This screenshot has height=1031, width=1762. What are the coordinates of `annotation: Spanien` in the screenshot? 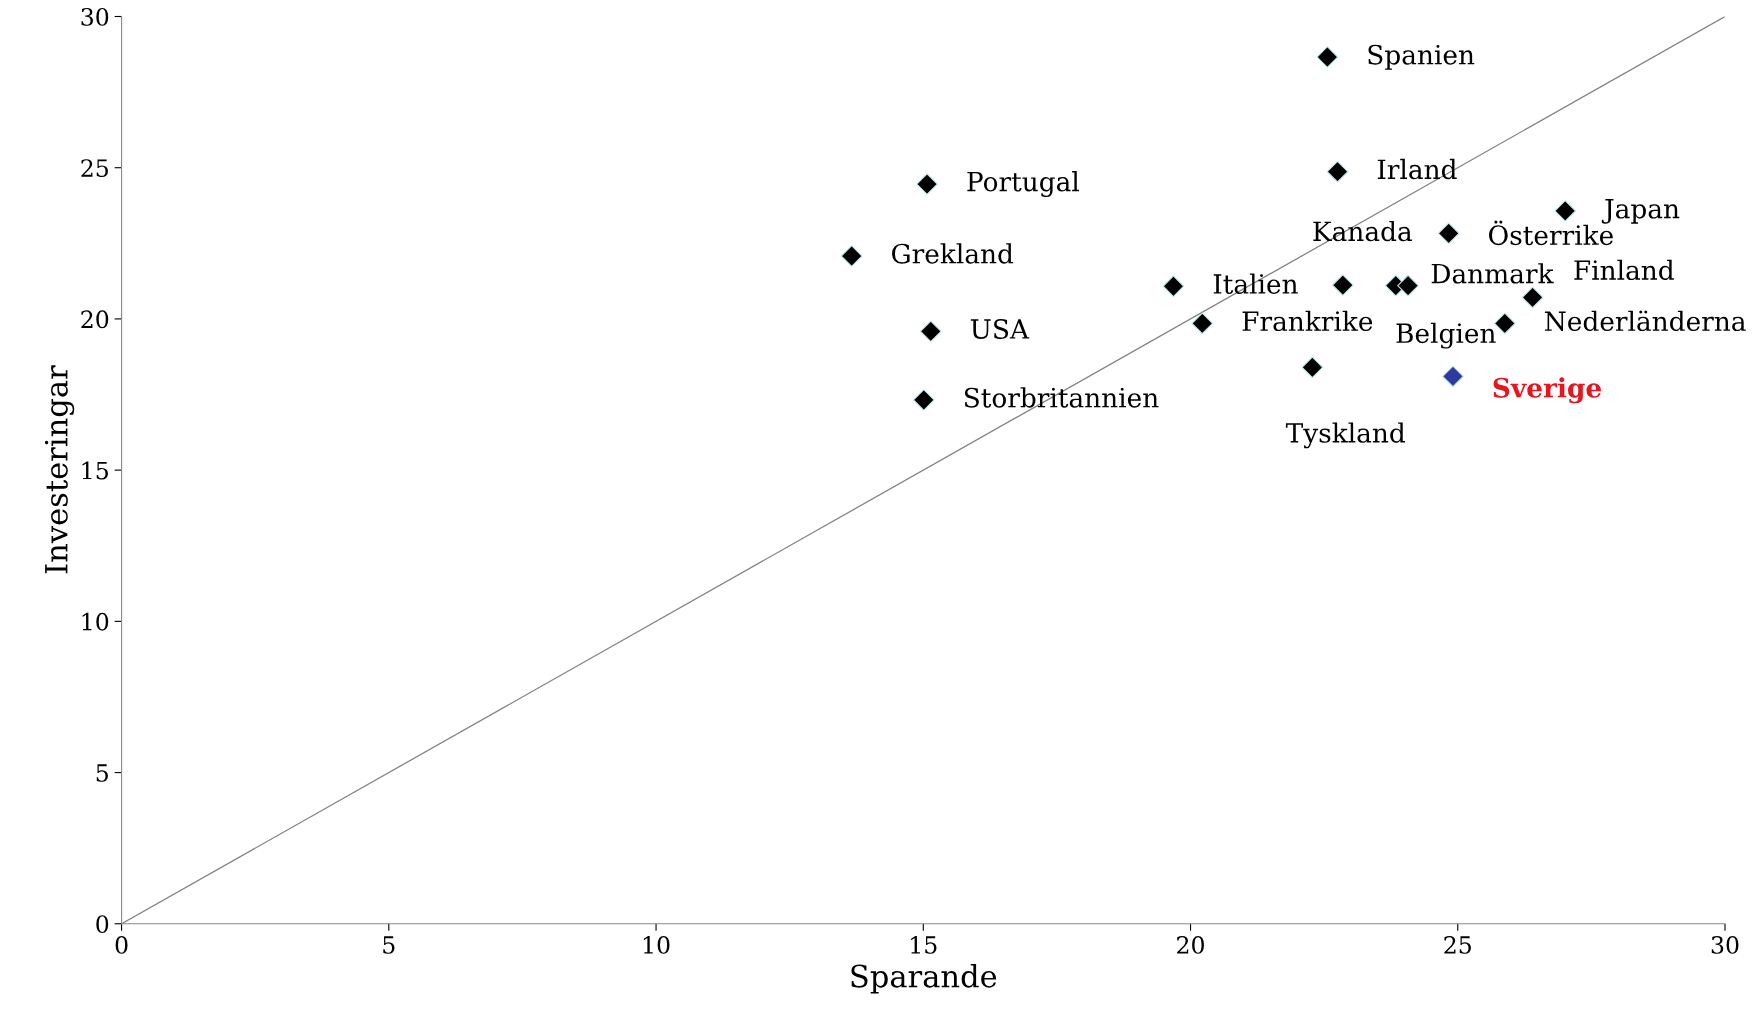 It's located at (1421, 57).